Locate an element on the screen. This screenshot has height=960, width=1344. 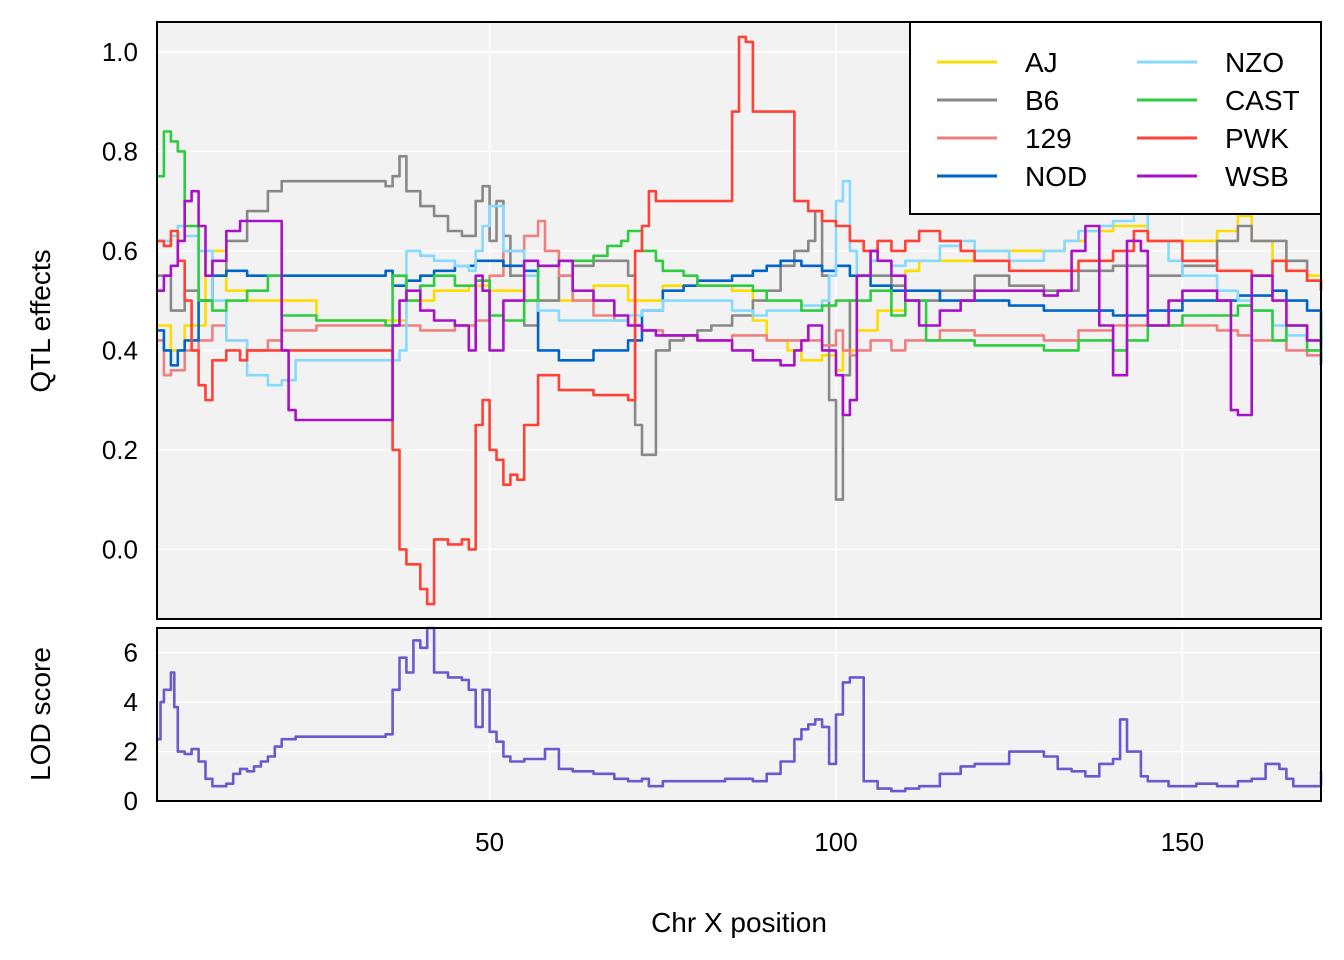
legend-label-129: 129 is located at coordinates (1048, 138).